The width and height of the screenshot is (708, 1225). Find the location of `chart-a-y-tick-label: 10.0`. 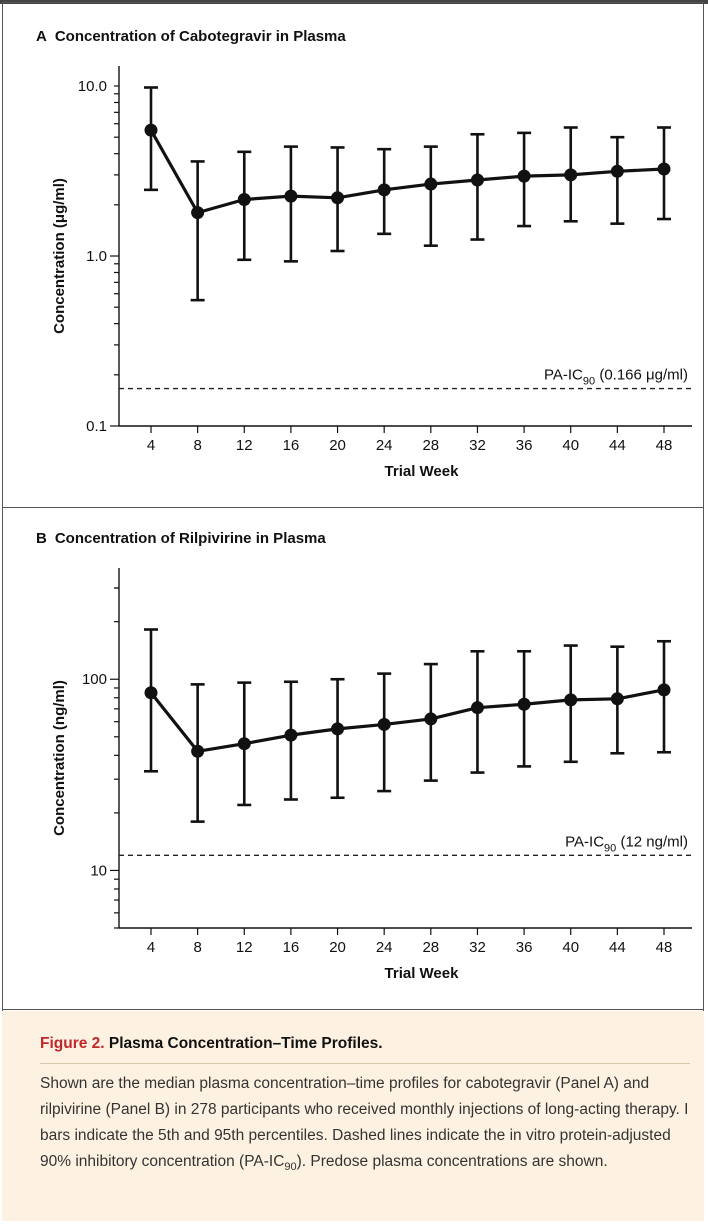

chart-a-y-tick-label: 10.0 is located at coordinates (92, 86).